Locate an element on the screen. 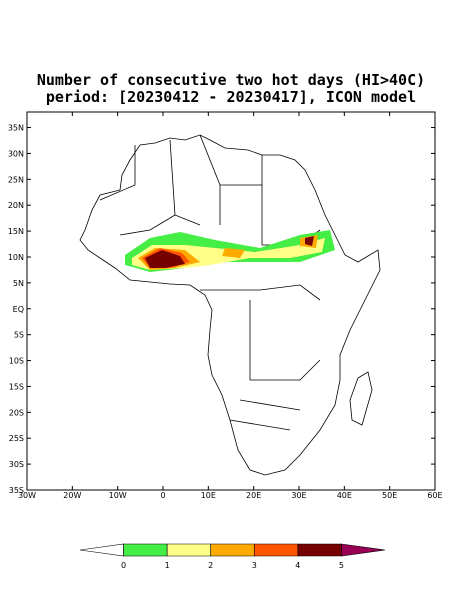 The height and width of the screenshot is (604, 463). lon-tick-label: 40E is located at coordinates (344, 495).